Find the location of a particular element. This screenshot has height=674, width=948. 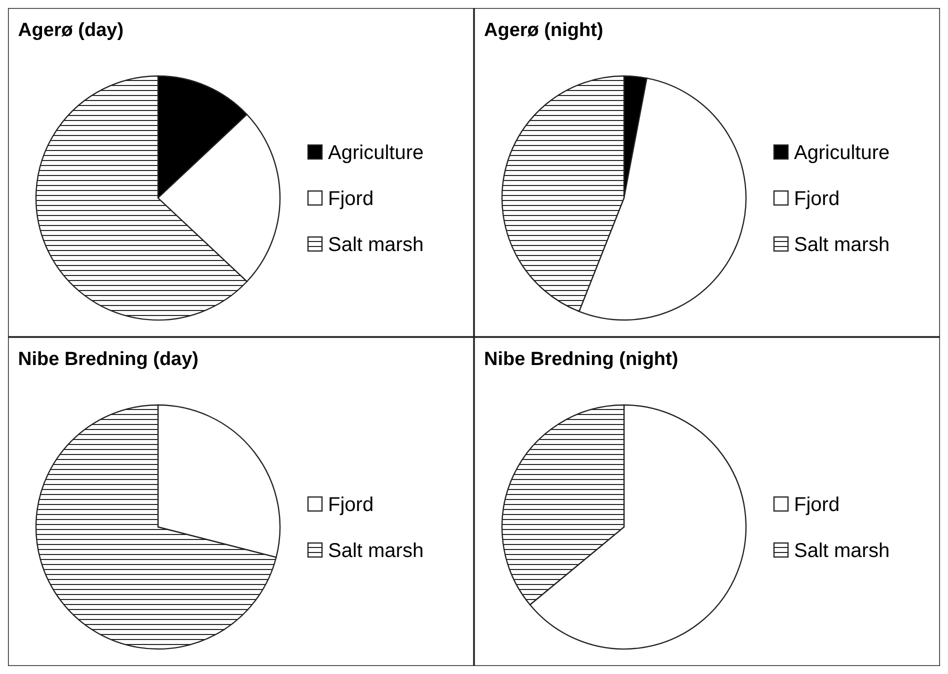

chart-title: Agerø (day) is located at coordinates (71, 30).